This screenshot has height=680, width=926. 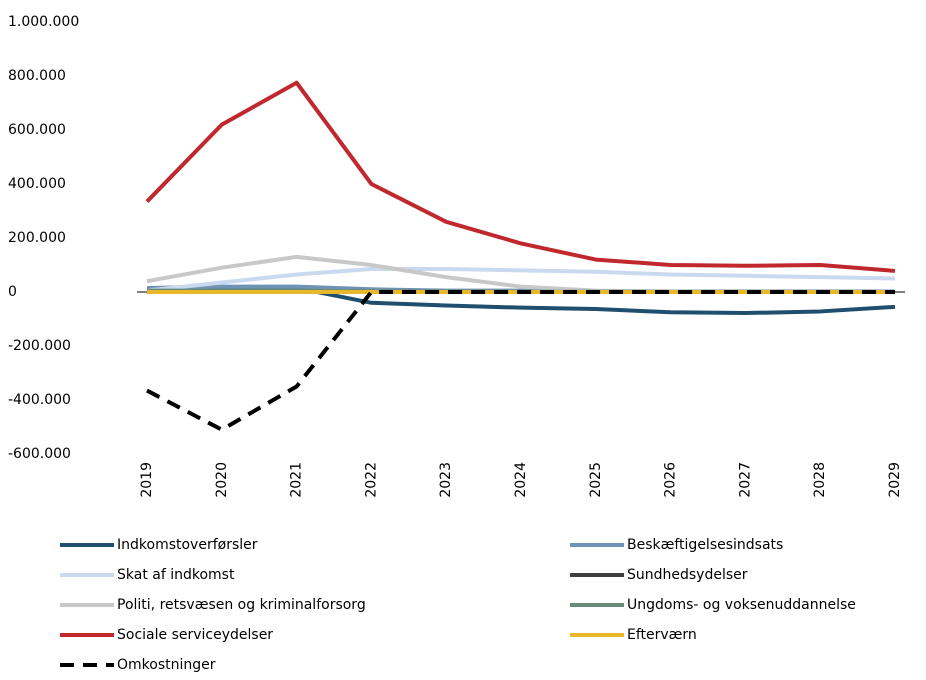 What do you see at coordinates (12, 292) in the screenshot?
I see `y-tick-label: 0` at bounding box center [12, 292].